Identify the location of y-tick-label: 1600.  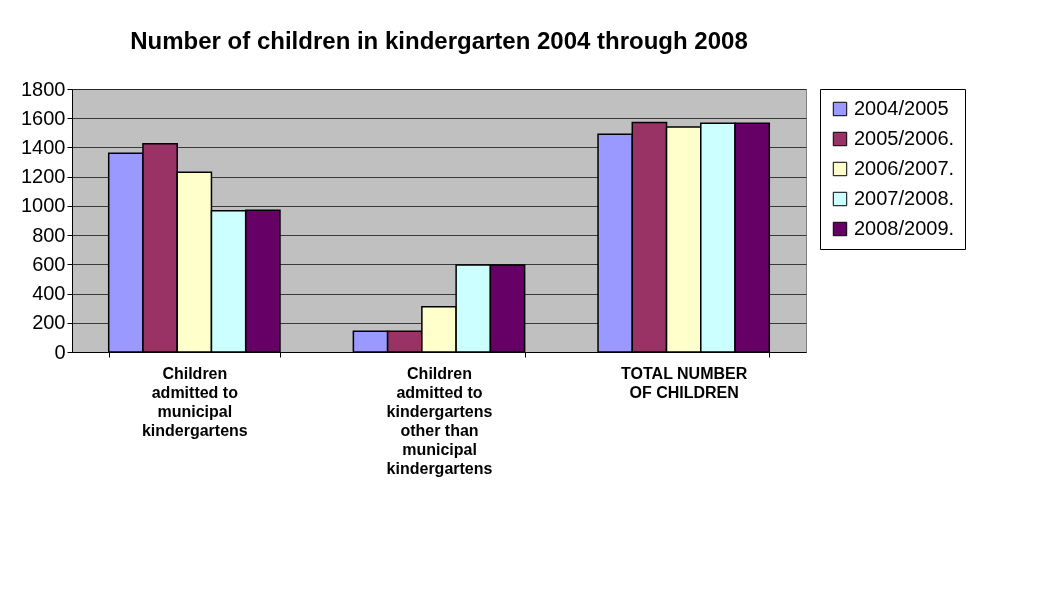
(43, 117).